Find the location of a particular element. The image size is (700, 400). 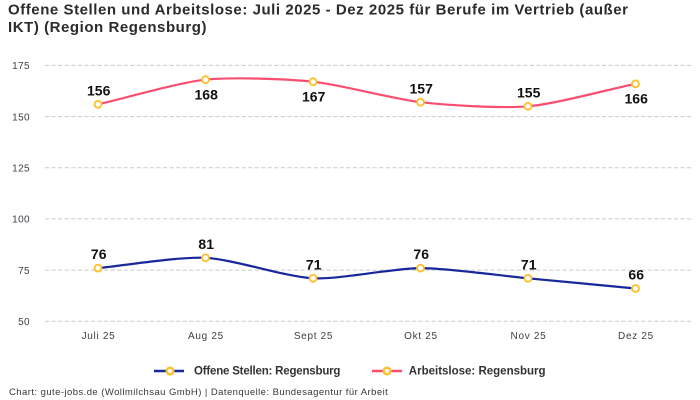

svg-text: 125 is located at coordinates (21, 168).